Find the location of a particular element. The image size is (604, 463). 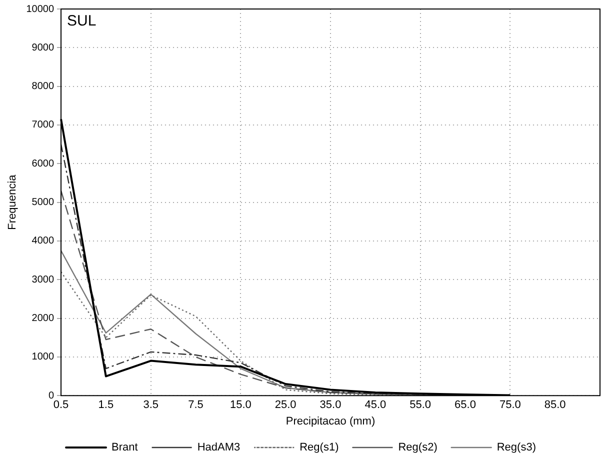

y-tick-label: 0 is located at coordinates (51, 396).